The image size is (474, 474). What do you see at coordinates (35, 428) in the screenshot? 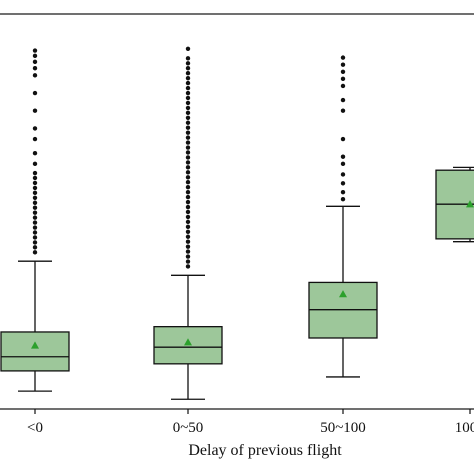
I see `x-tick-label: <0` at bounding box center [35, 428].